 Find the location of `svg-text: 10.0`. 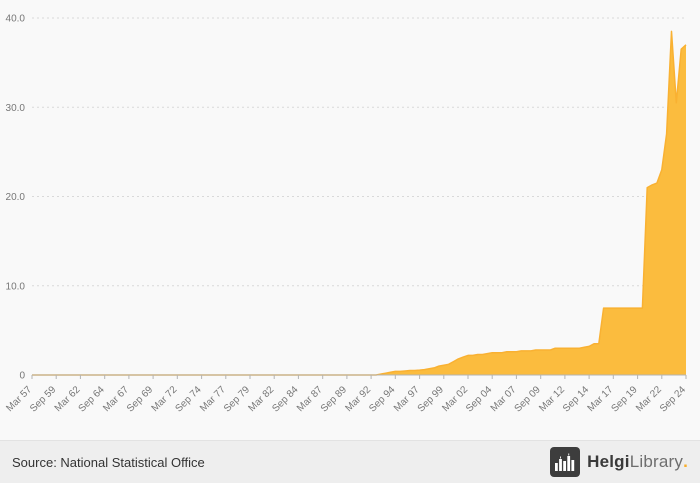

svg-text: 10.0 is located at coordinates (16, 286).